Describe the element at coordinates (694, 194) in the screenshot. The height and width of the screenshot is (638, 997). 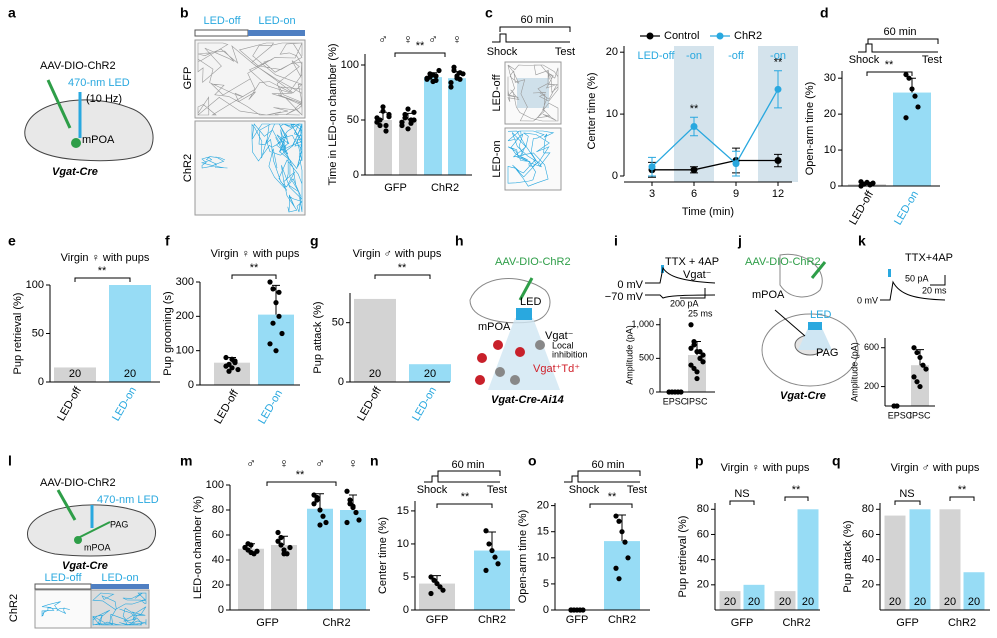
I see `x-tick-label: 6` at that location.